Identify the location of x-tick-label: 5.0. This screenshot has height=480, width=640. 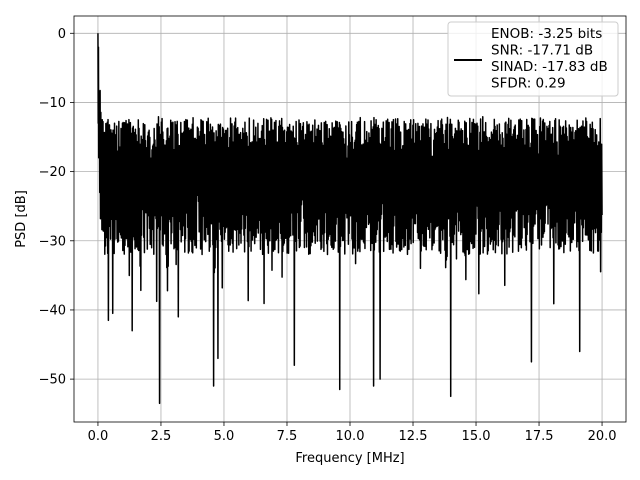
(224, 436).